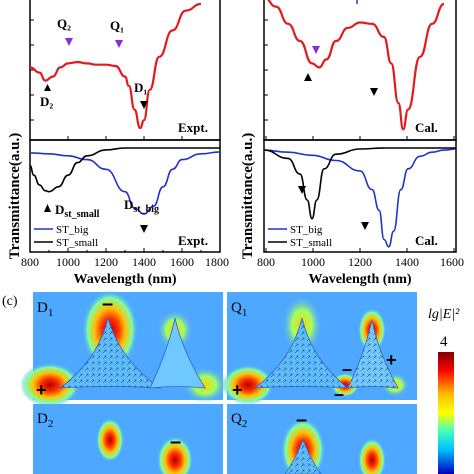 This screenshot has width=474, height=474. What do you see at coordinates (140, 87) in the screenshot?
I see `marker-d1-label: D₁` at bounding box center [140, 87].